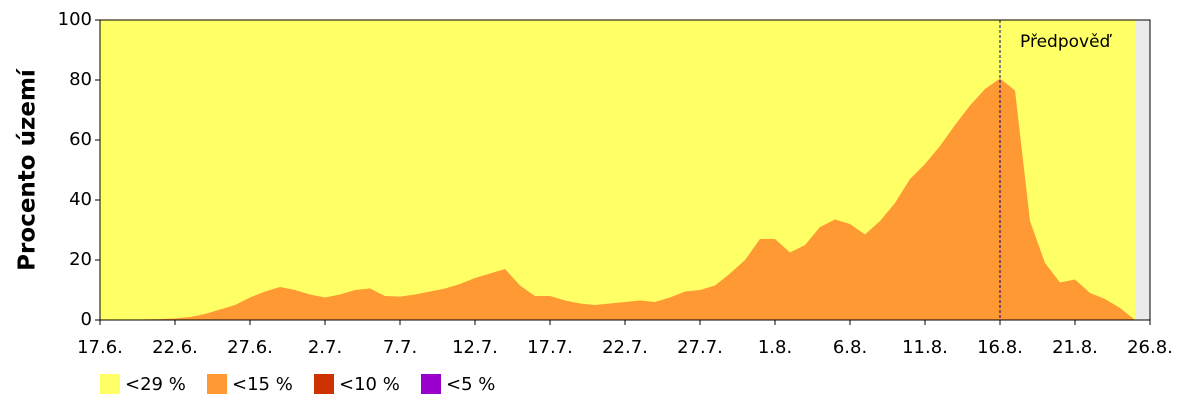 The width and height of the screenshot is (1200, 400). What do you see at coordinates (1075, 347) in the screenshot?
I see `x-tick-label: 21.8.` at bounding box center [1075, 347].